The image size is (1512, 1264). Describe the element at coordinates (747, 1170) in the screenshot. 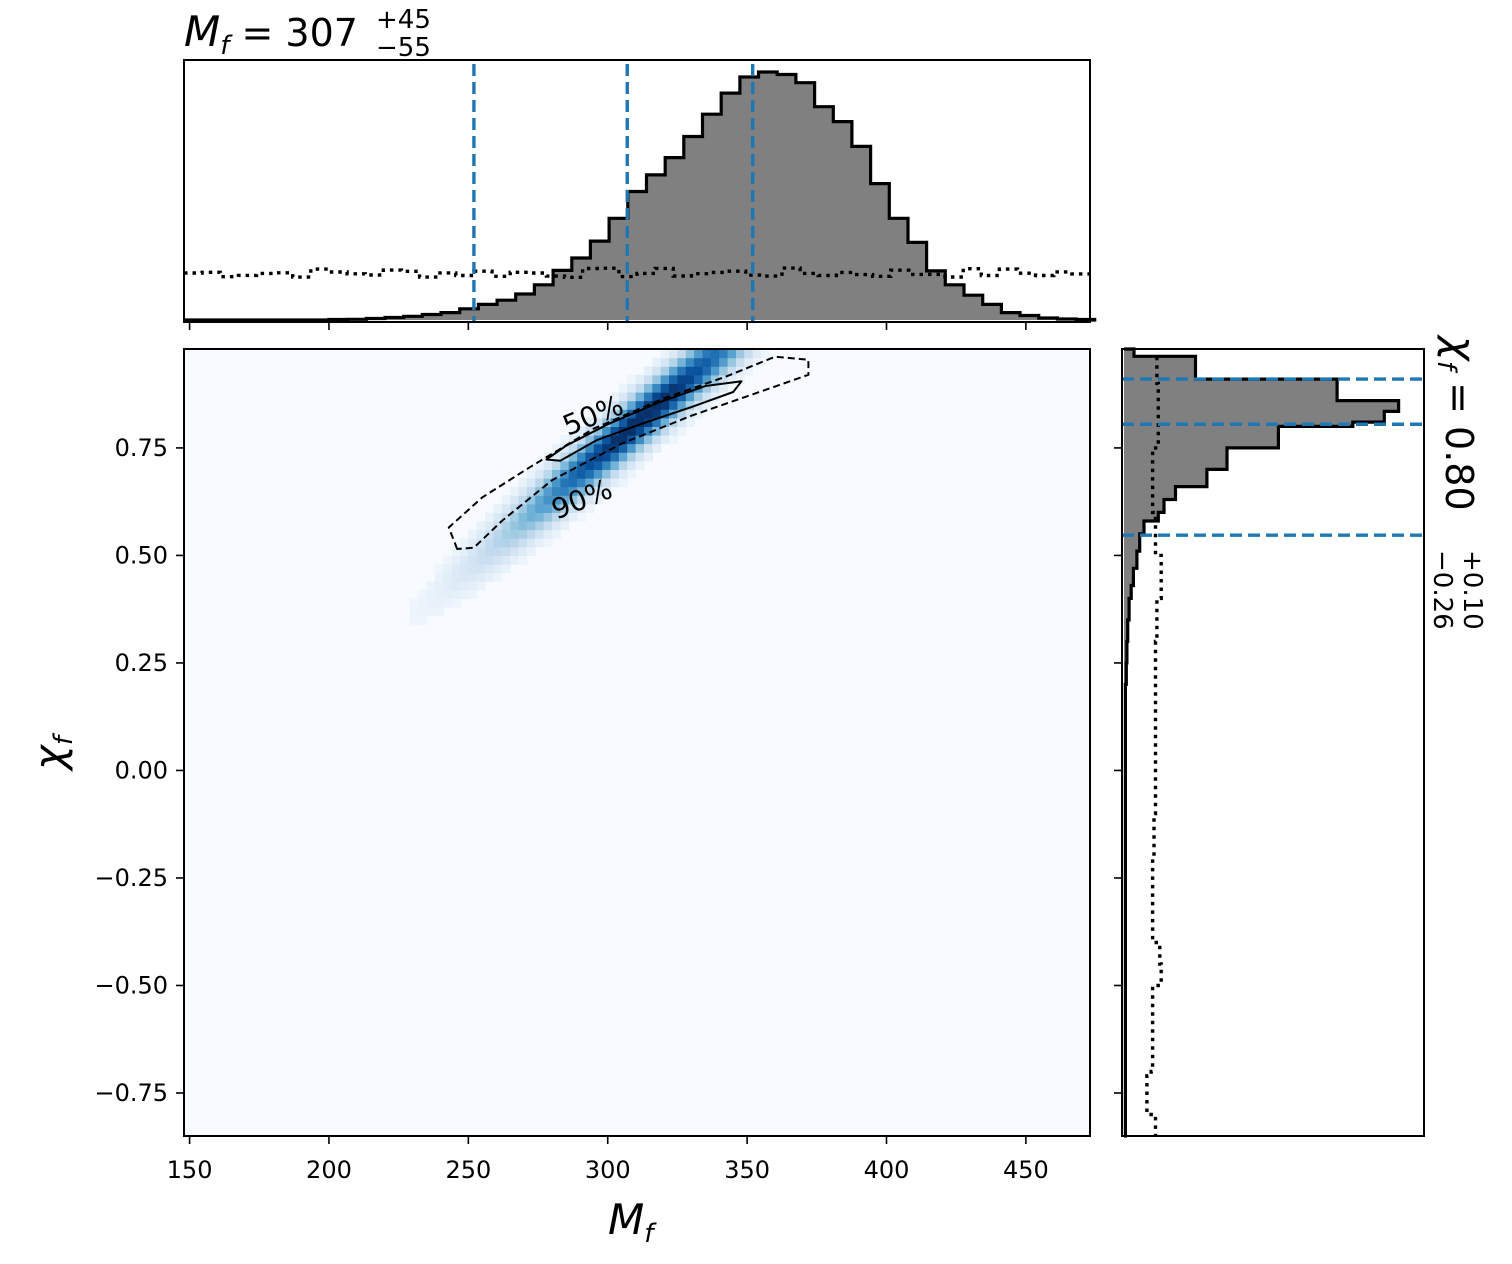

I see `x-tick-label: 350` at that location.